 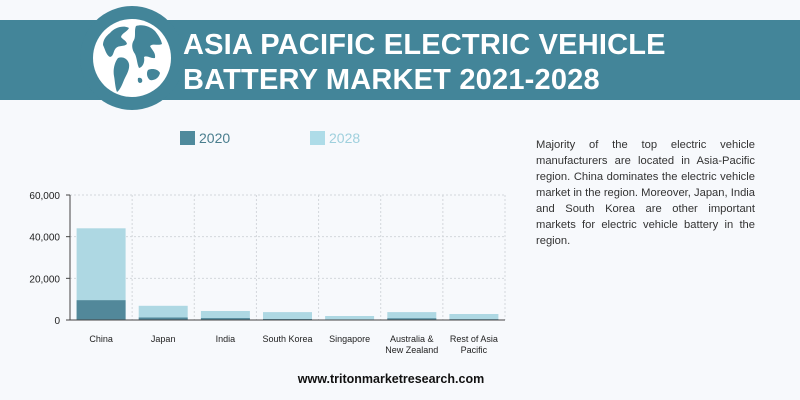 What do you see at coordinates (287, 316) in the screenshot?
I see `bar-2028-south-korea` at bounding box center [287, 316].